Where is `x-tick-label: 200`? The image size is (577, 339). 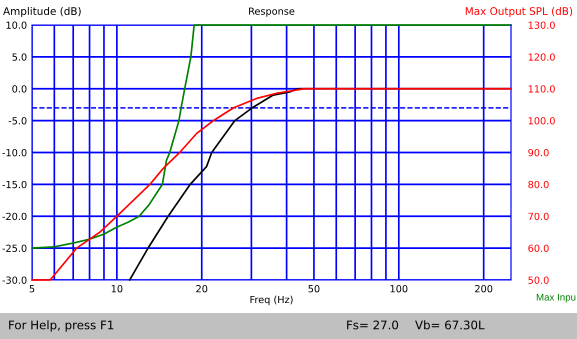 x-tick-label: 200 is located at coordinates (483, 288).